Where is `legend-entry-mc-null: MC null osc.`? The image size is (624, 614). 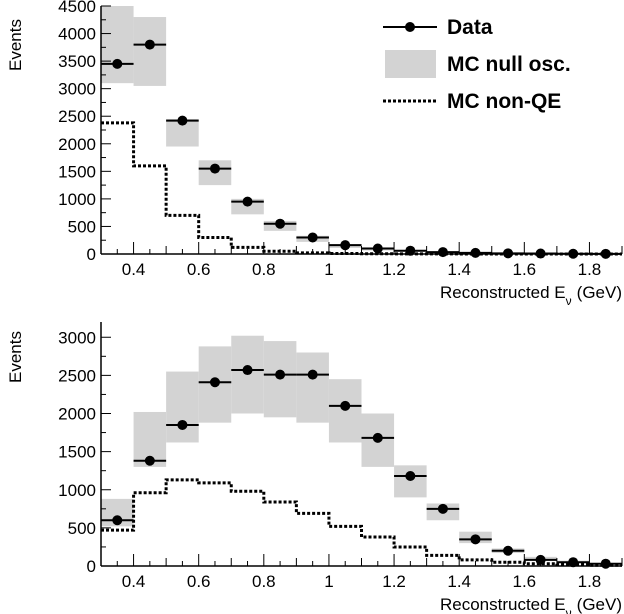 legend-entry-mc-null: MC null osc. is located at coordinates (478, 64).